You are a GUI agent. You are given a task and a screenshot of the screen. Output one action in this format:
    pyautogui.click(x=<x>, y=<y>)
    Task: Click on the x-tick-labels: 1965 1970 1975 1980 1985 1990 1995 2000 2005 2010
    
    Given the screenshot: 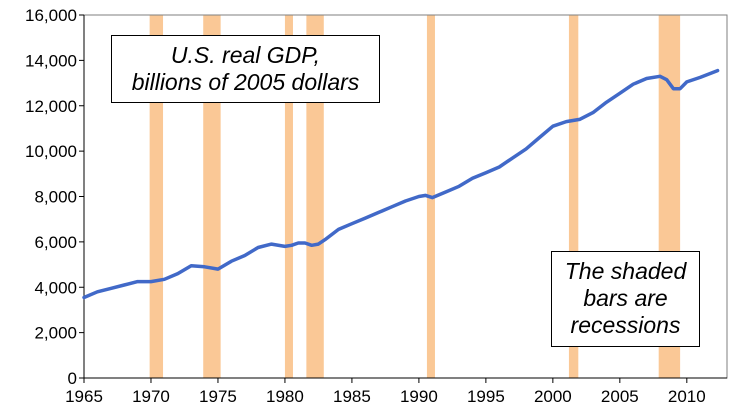 What is the action you would take?
    pyautogui.click(x=385, y=392)
    